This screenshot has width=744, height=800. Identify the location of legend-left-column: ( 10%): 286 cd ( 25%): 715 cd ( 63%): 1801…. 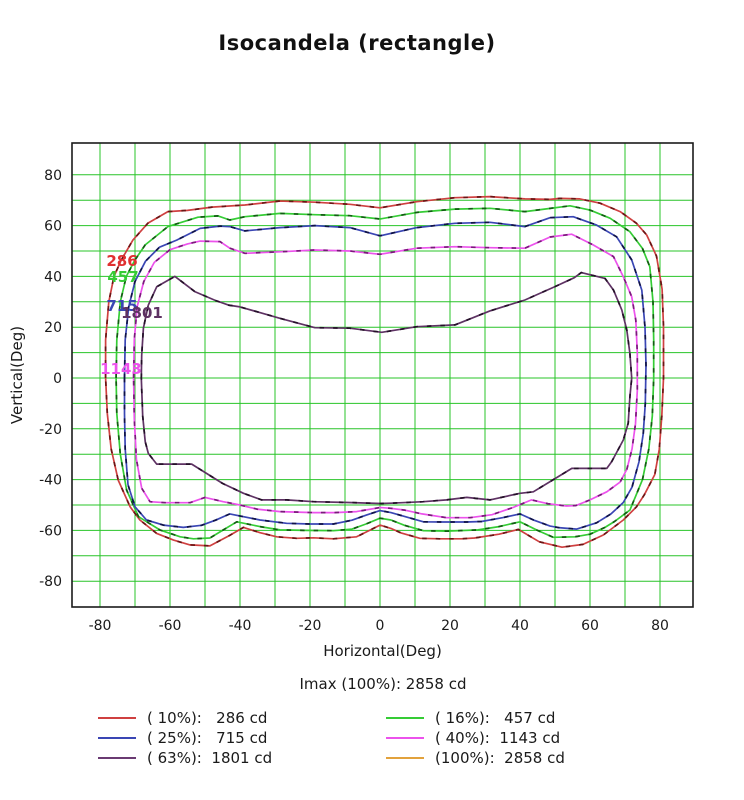
(185, 738).